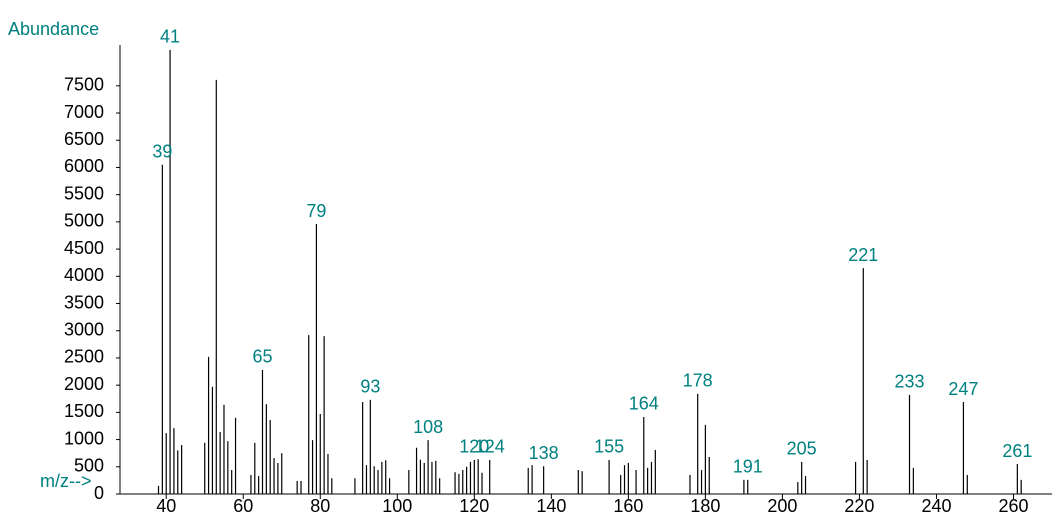  Describe the element at coordinates (170, 37) in the screenshot. I see `peak-label: 41` at that location.